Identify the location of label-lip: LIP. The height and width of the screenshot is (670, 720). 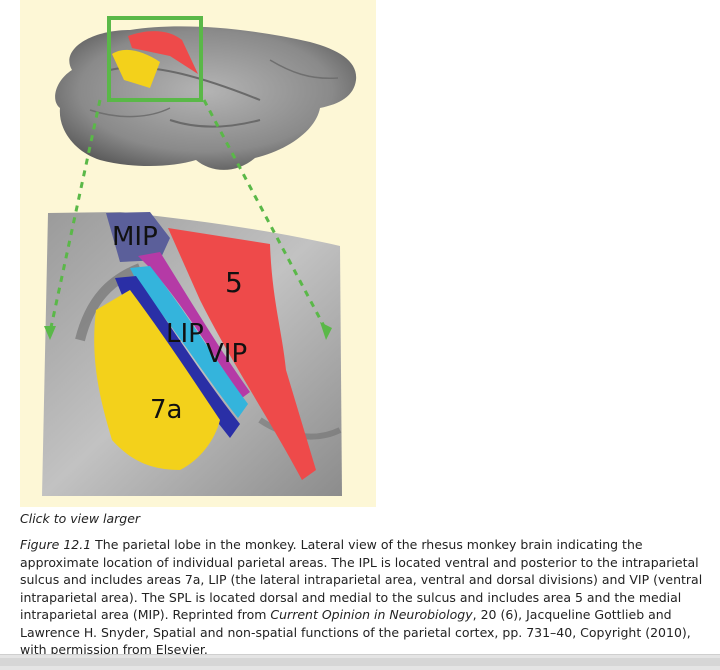
(185, 334).